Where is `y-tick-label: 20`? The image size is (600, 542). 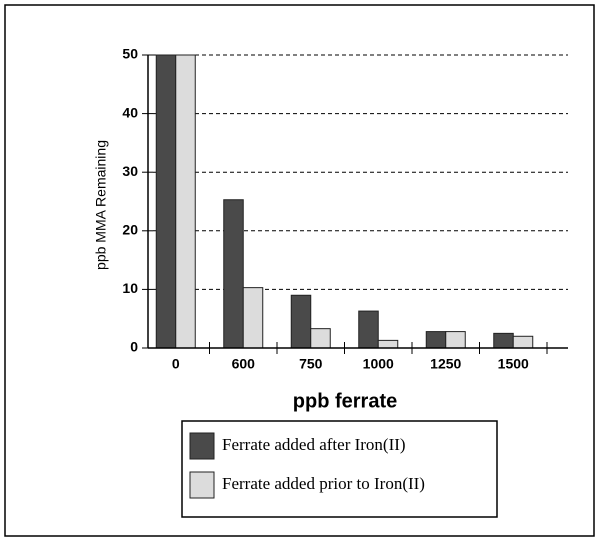 y-tick-label: 20 is located at coordinates (130, 230).